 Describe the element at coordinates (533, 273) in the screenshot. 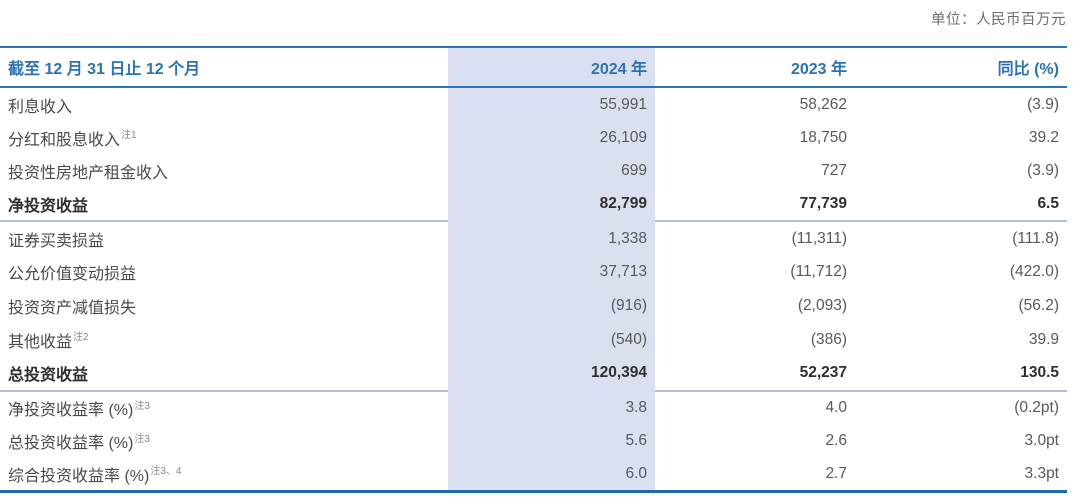

I see `table-row: 公允价值变动损益 37,713 (11,712) (422.0)` at that location.